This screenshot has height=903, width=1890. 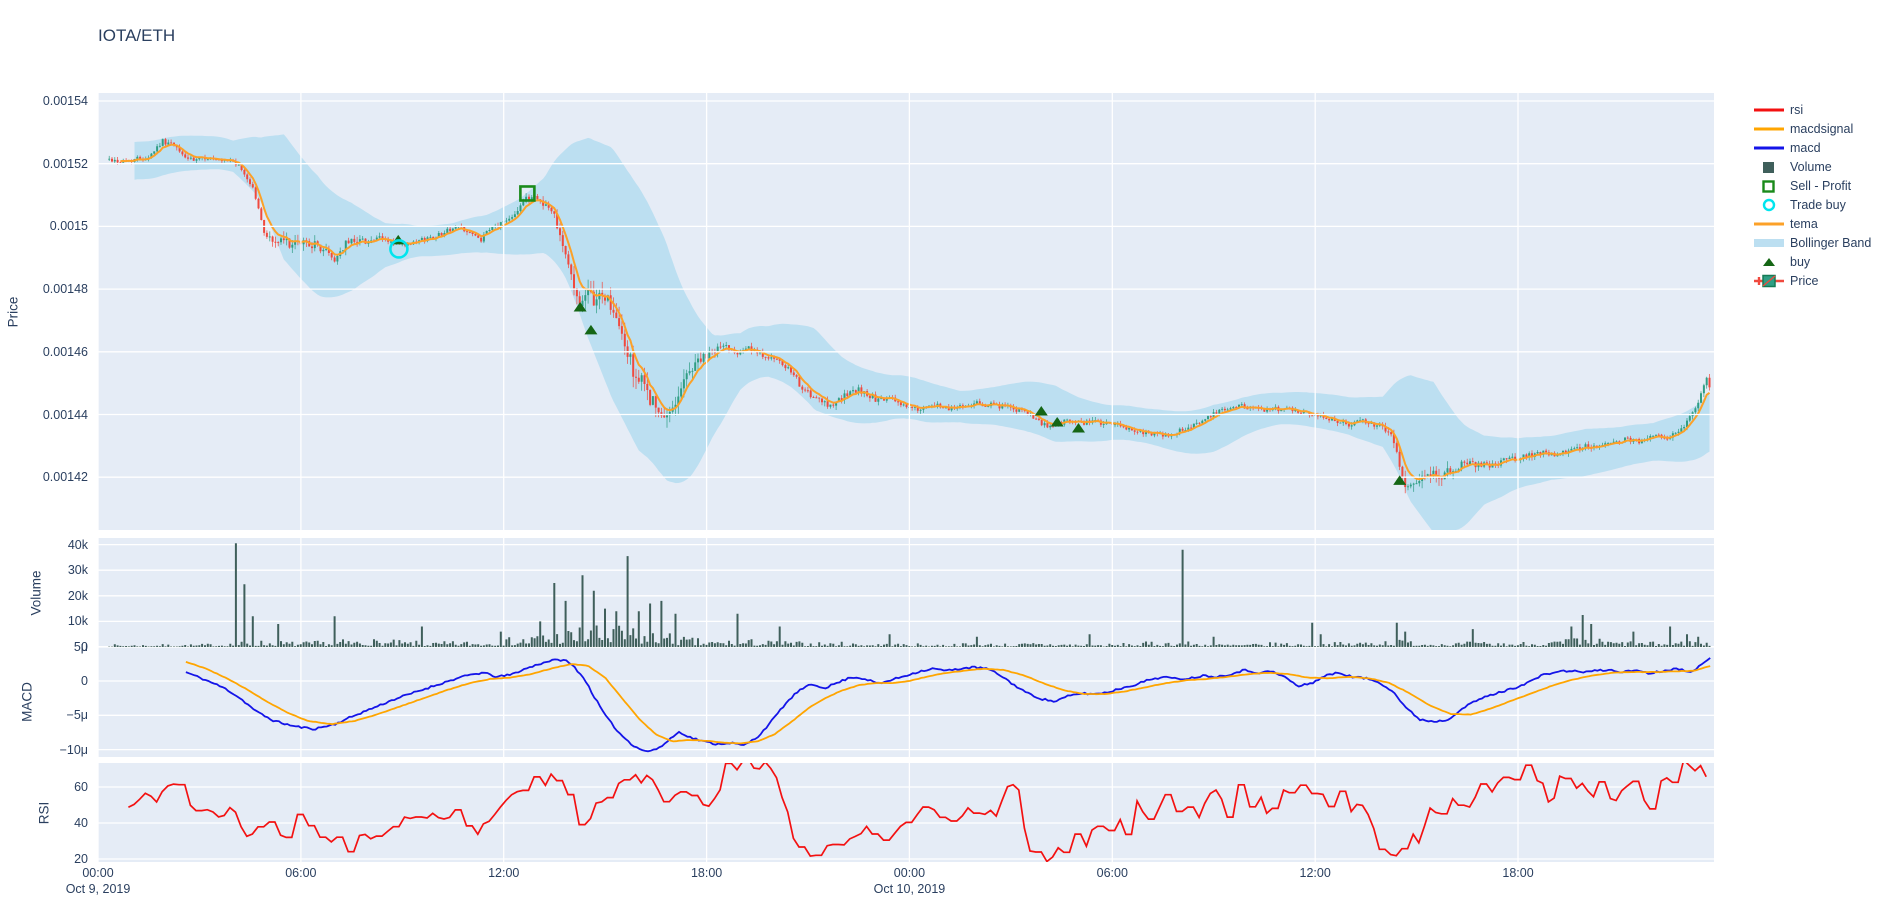 I want to click on legend-label: Volume, so click(x=1811, y=166).